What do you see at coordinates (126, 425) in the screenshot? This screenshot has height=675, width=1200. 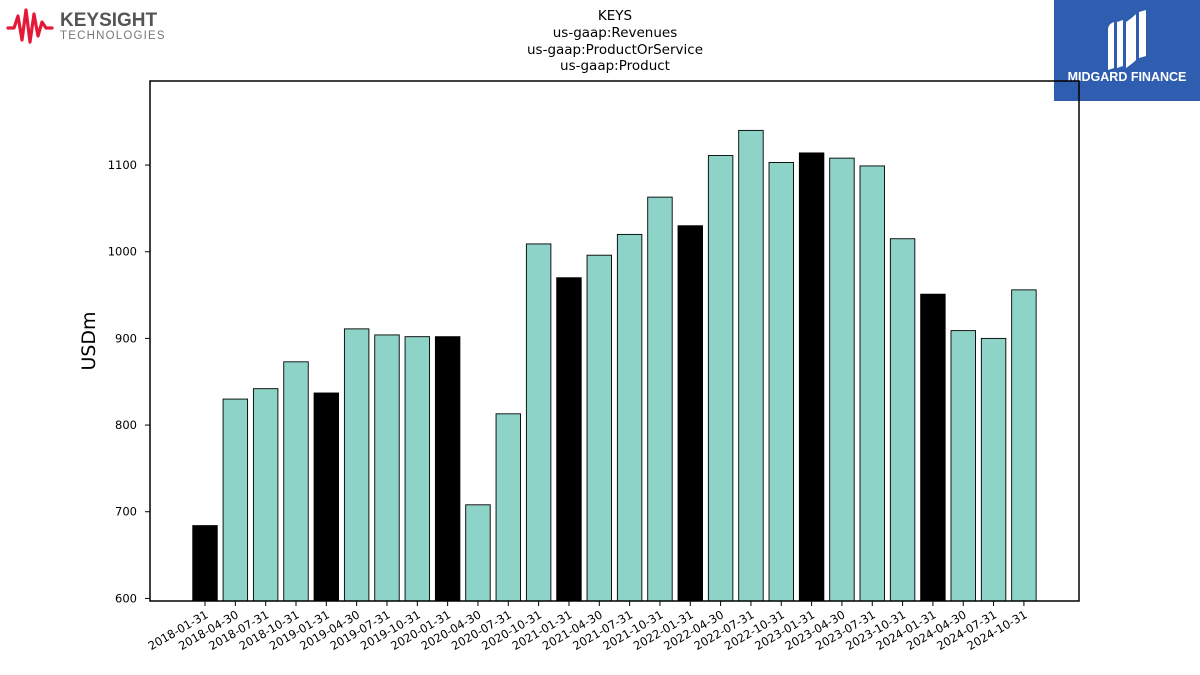 I see `y-tick-label-800: 800` at bounding box center [126, 425].